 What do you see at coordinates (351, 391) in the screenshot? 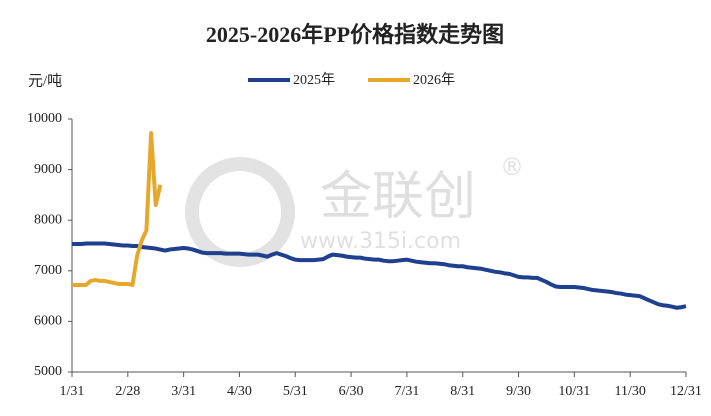
I see `x-tick-label: 6/30` at bounding box center [351, 391].